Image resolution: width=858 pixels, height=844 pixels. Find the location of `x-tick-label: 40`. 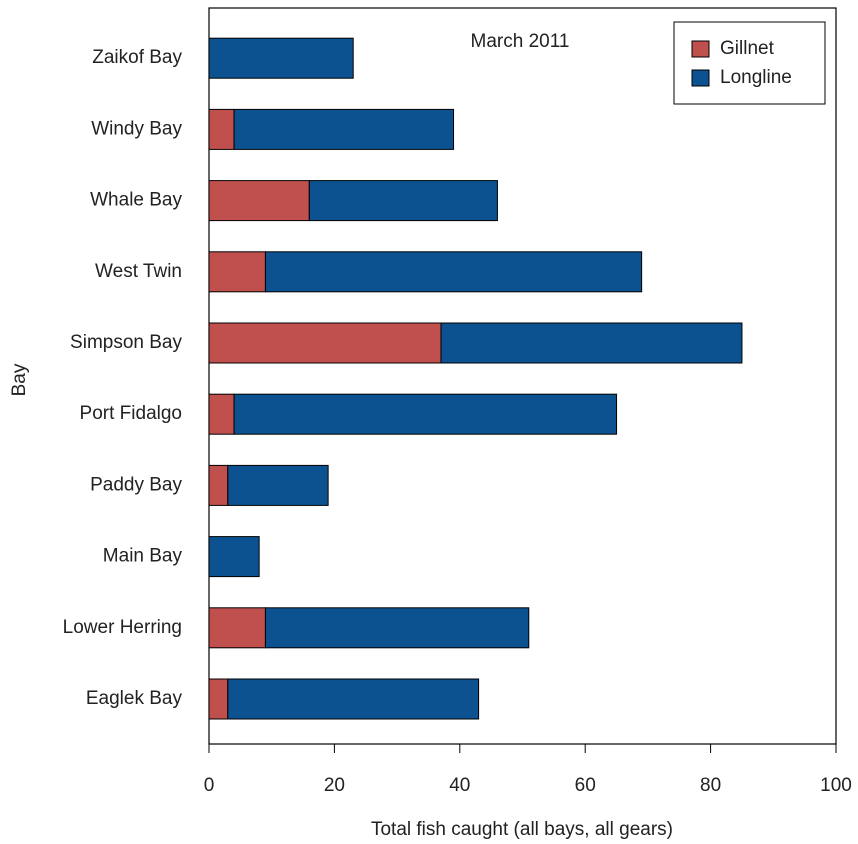

x-tick-label: 40 is located at coordinates (459, 785).